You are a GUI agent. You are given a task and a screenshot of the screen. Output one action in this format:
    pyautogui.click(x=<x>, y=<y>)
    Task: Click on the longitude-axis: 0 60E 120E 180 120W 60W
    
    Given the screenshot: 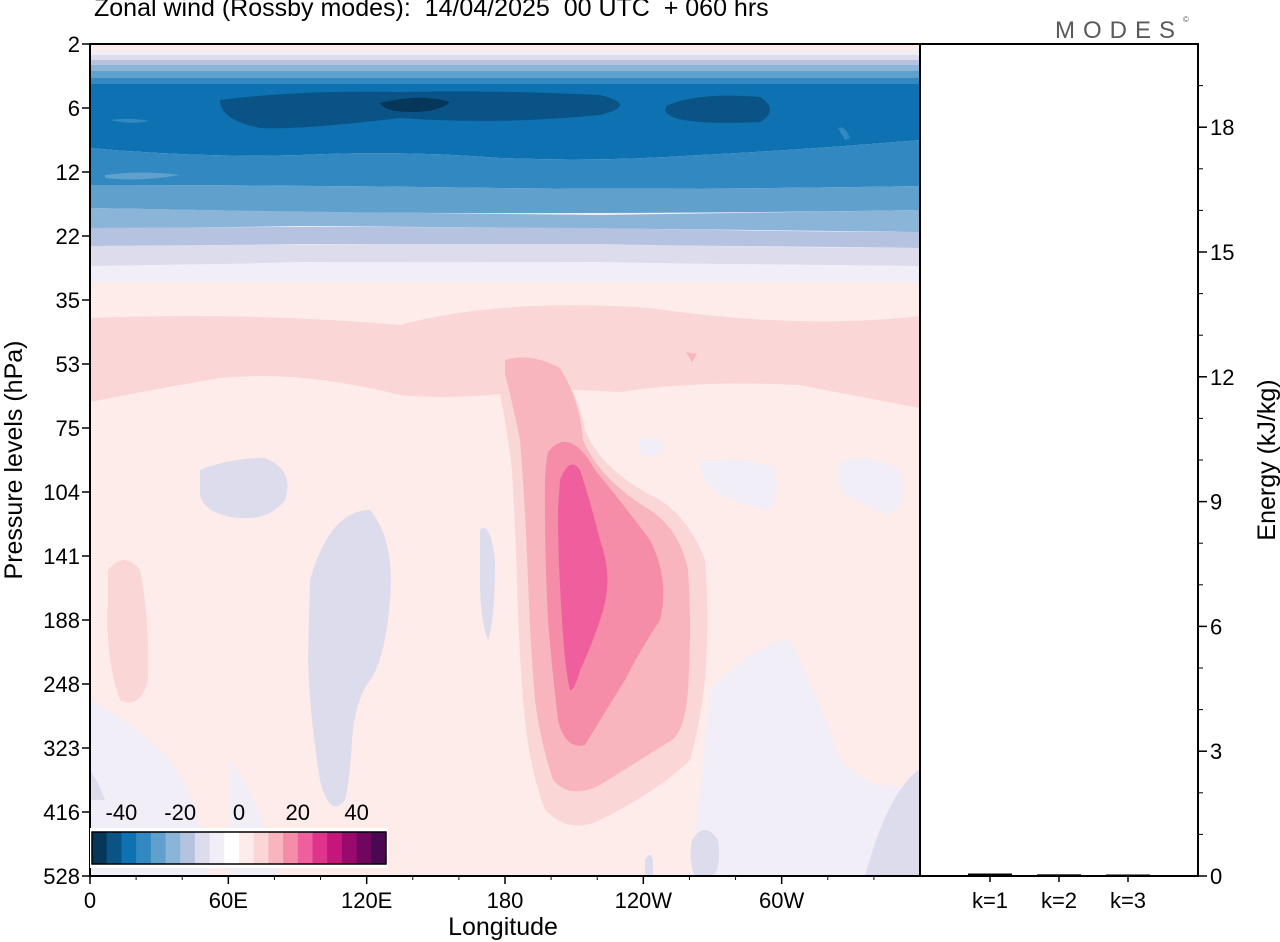 What is the action you would take?
    pyautogui.click(x=479, y=894)
    